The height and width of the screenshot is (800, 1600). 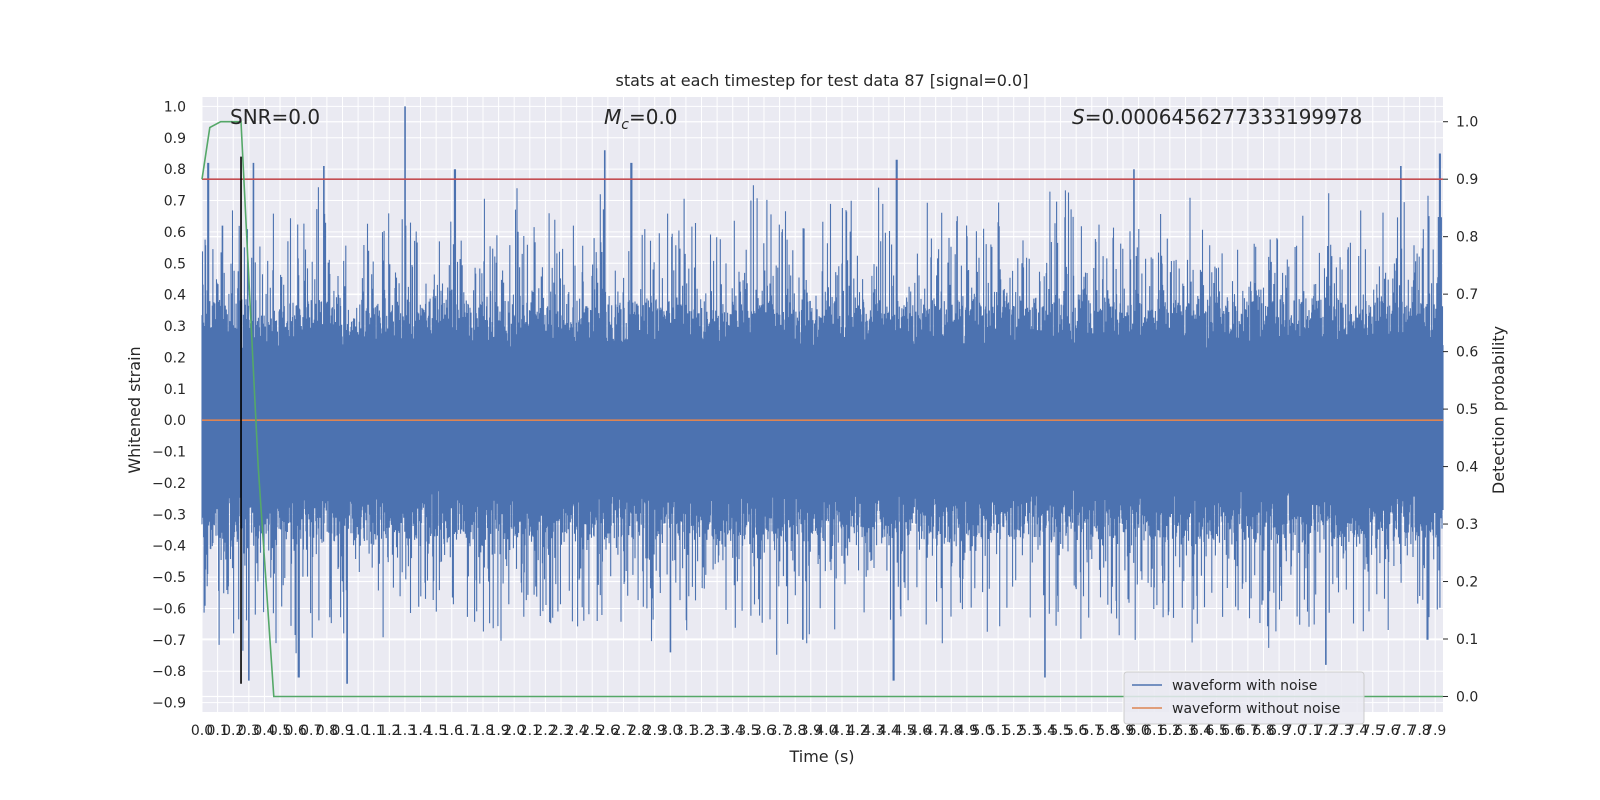 What do you see at coordinates (1244, 686) in the screenshot?
I see `legend-label-noise: waveform with noise` at bounding box center [1244, 686].